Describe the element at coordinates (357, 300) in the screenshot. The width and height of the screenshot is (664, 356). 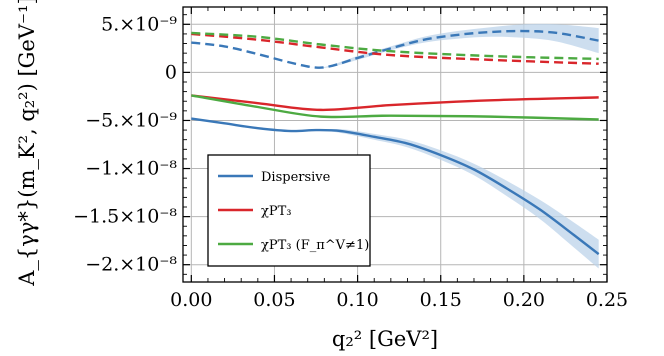
I see `x-tick-label: 0.10` at that location.